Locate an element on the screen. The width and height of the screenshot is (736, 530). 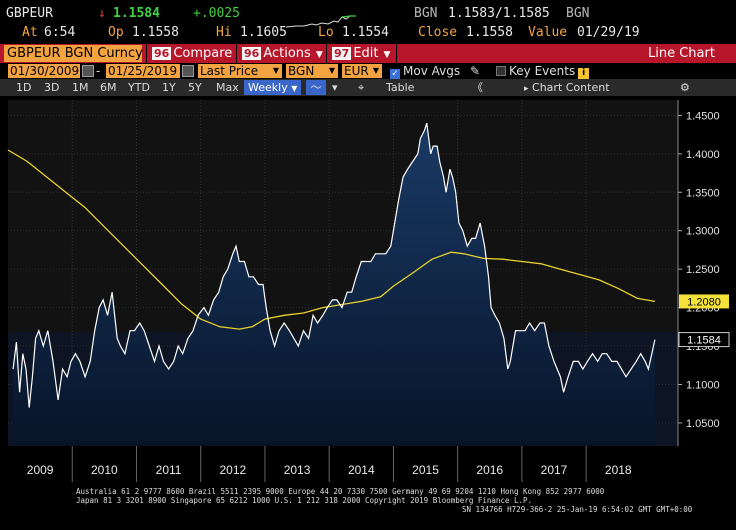
chart-type-label: Line Chart is located at coordinates (681, 53).